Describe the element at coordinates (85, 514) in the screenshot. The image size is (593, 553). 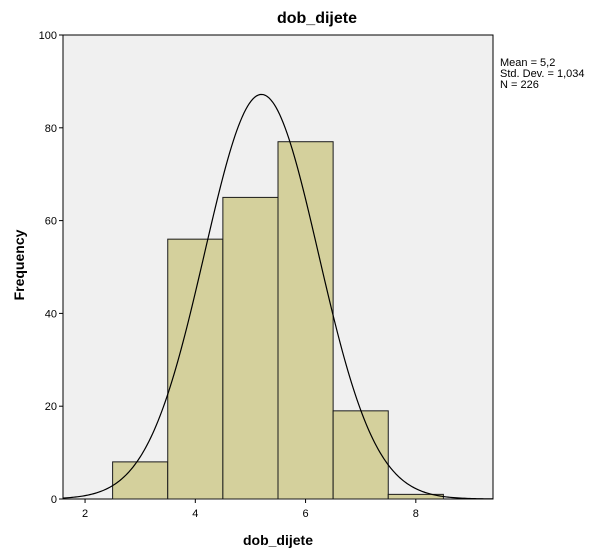
I see `x-tick-label: 2` at that location.